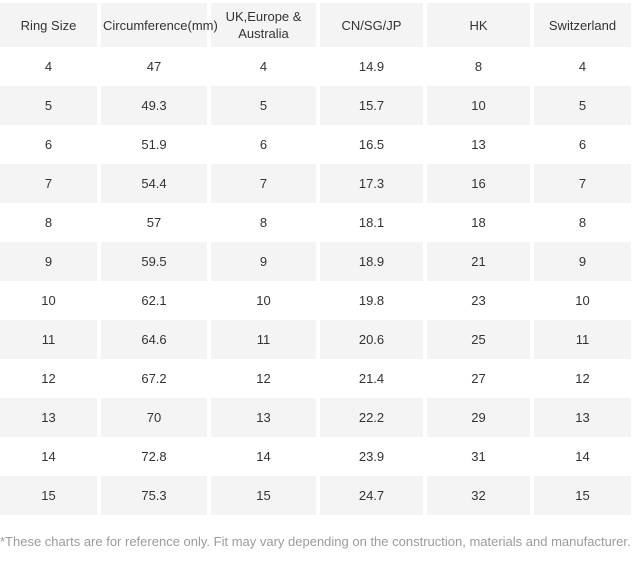 The width and height of the screenshot is (641, 561). I want to click on table-row: 7 54.4 7 17.3 16 7, so click(315, 183).